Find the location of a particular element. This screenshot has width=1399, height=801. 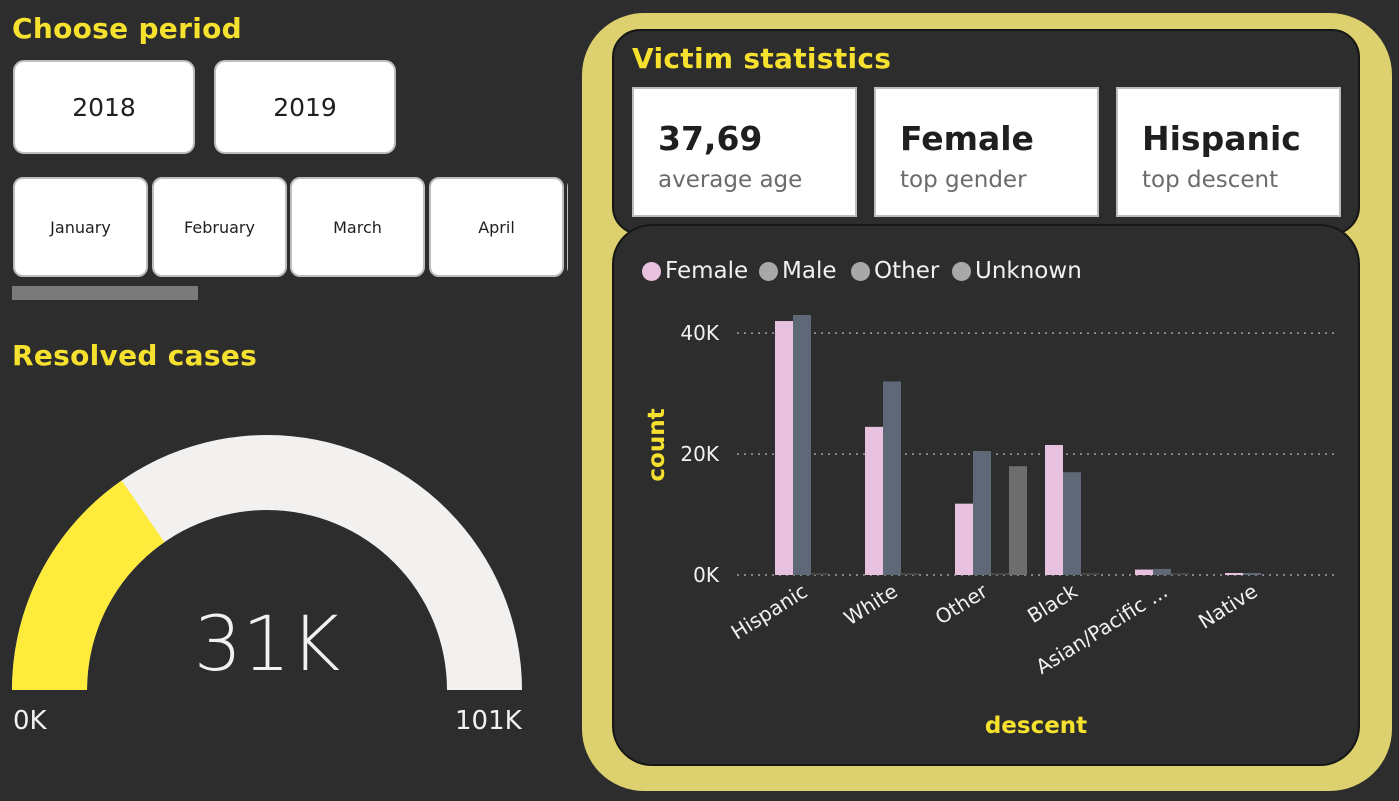

month-button-april: April is located at coordinates (496, 227).